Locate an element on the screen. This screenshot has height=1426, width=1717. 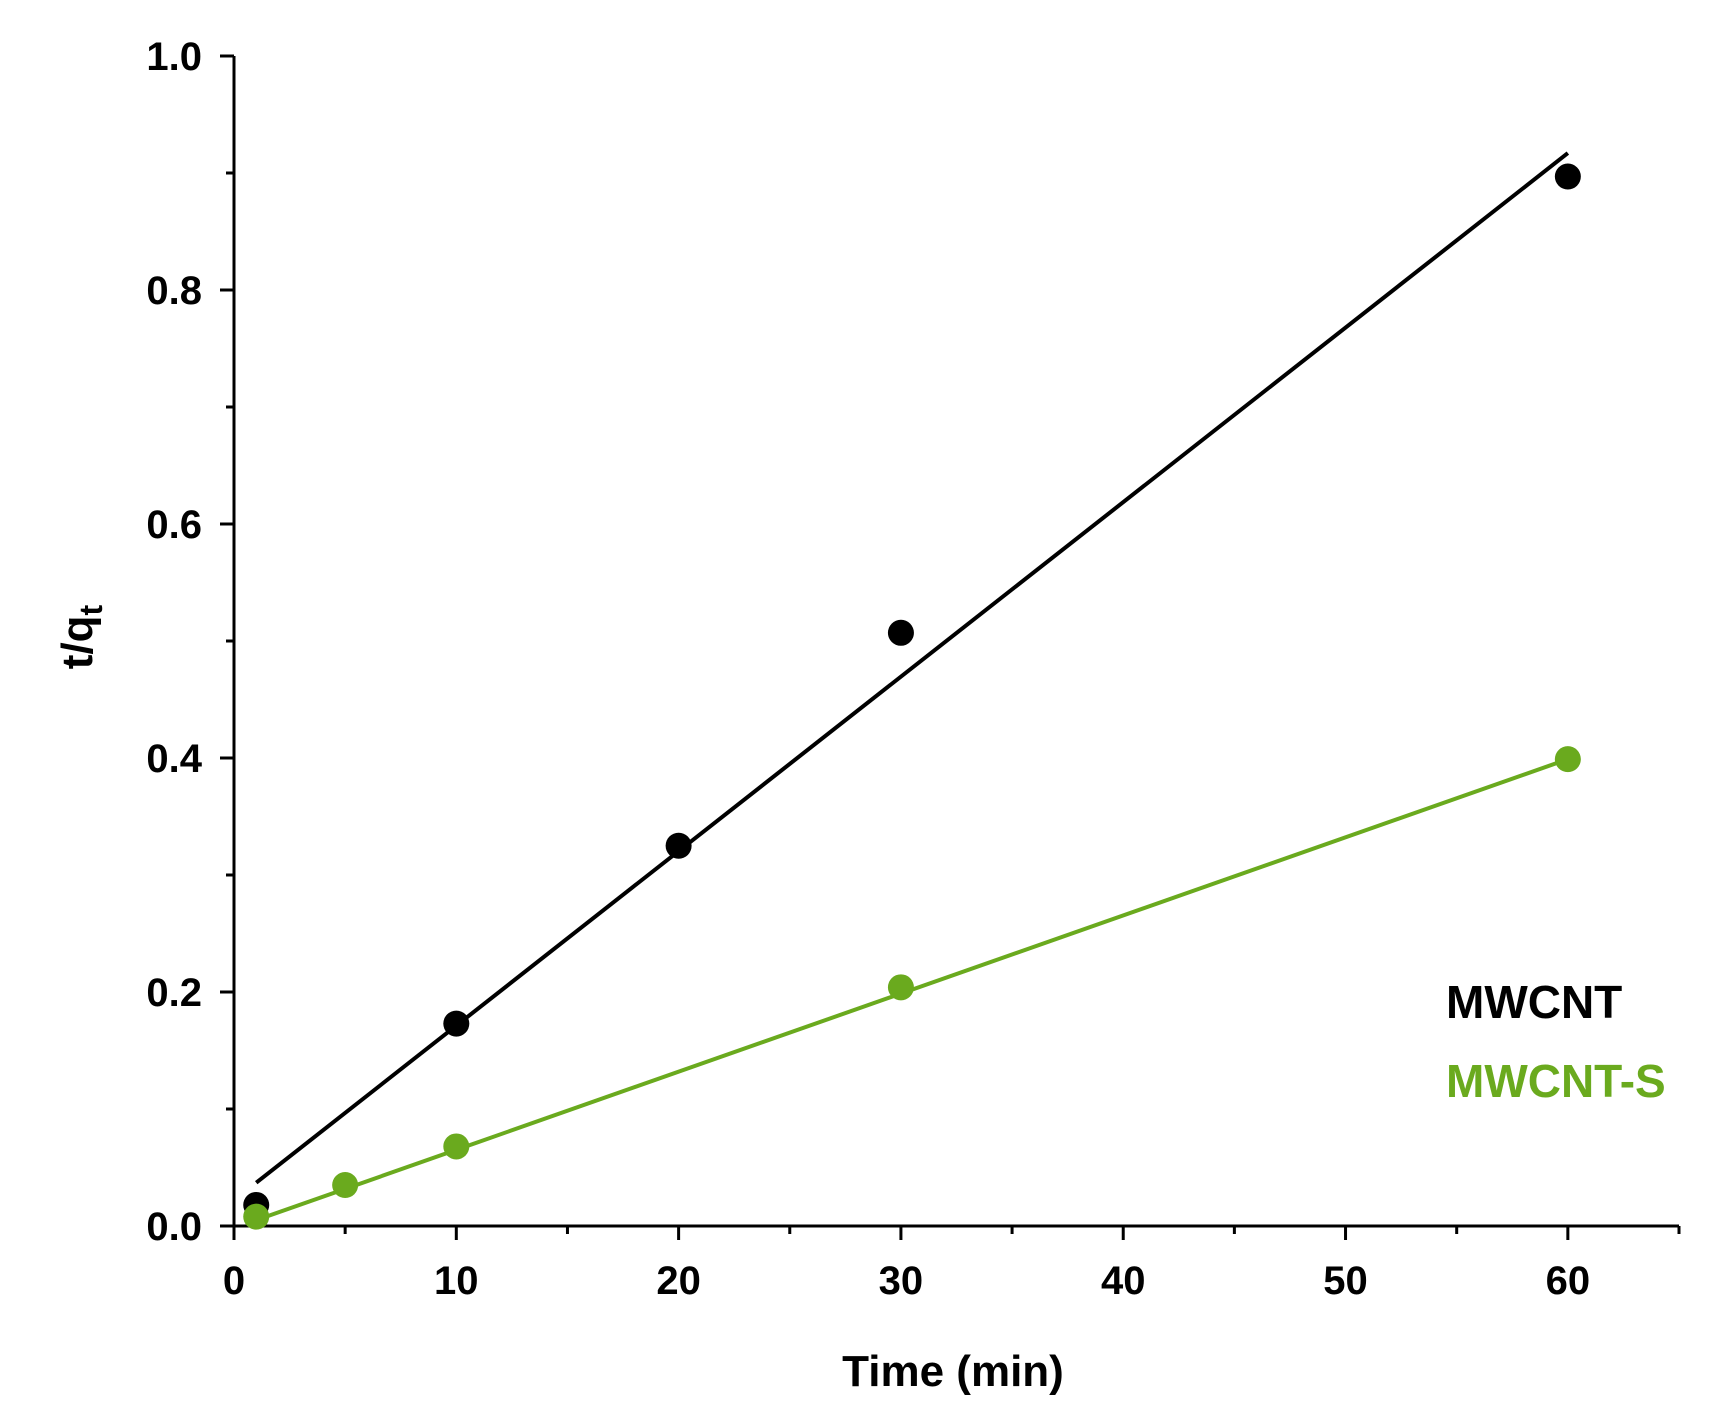
x-tick-label: 0 is located at coordinates (234, 1281).